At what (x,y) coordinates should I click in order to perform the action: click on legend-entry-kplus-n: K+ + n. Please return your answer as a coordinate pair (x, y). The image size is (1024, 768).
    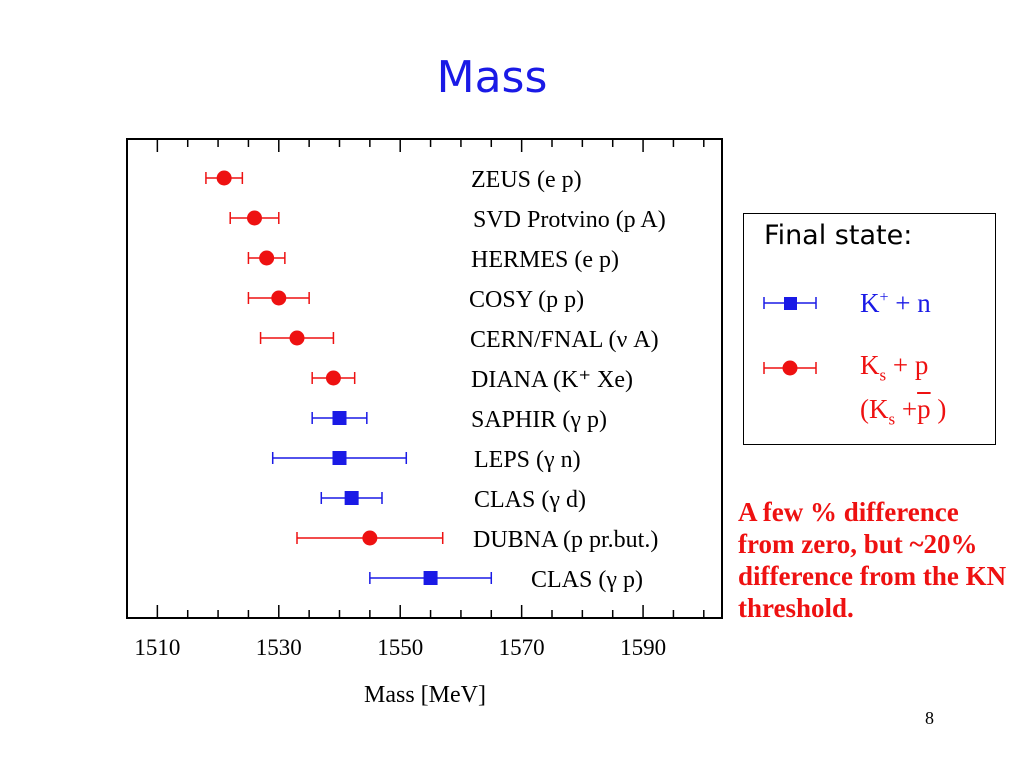
    Looking at the image, I should click on (895, 303).